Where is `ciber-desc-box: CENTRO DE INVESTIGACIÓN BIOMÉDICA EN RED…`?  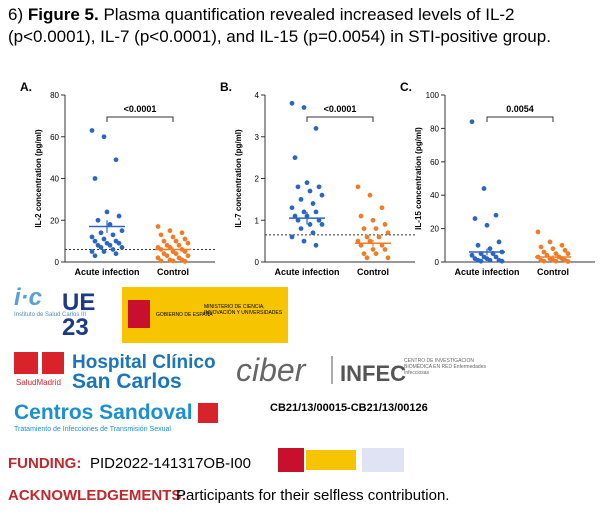 ciber-desc-box: CENTRO DE INVESTIGACIÓN BIOMÉDICA EN RED… is located at coordinates (445, 367).